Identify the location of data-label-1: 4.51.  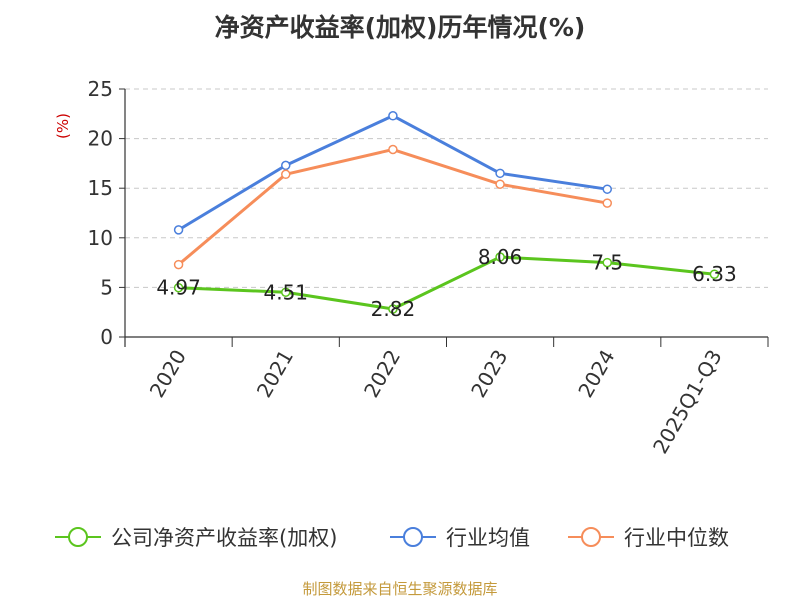
(285, 292).